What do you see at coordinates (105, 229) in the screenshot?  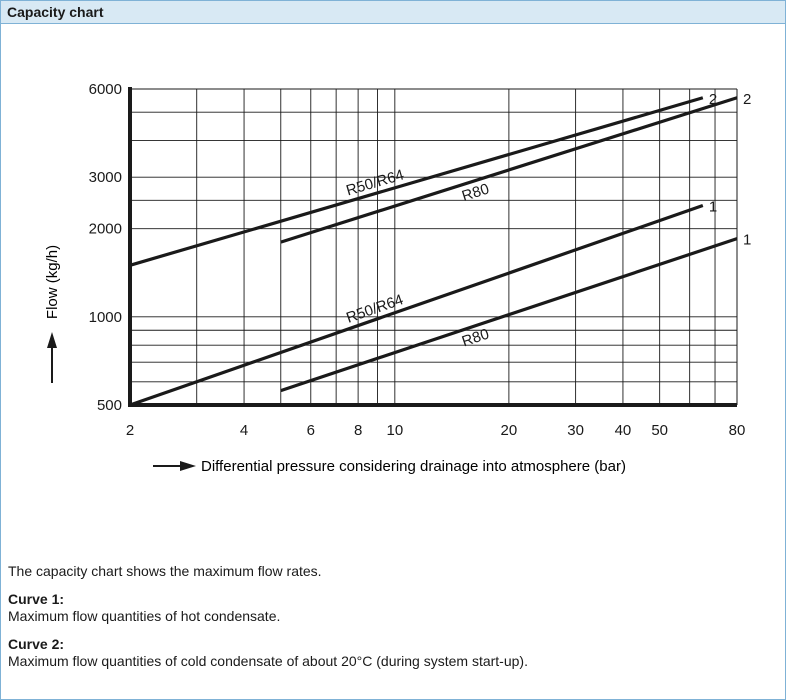 I see `y-tick-label: 2000` at bounding box center [105, 229].